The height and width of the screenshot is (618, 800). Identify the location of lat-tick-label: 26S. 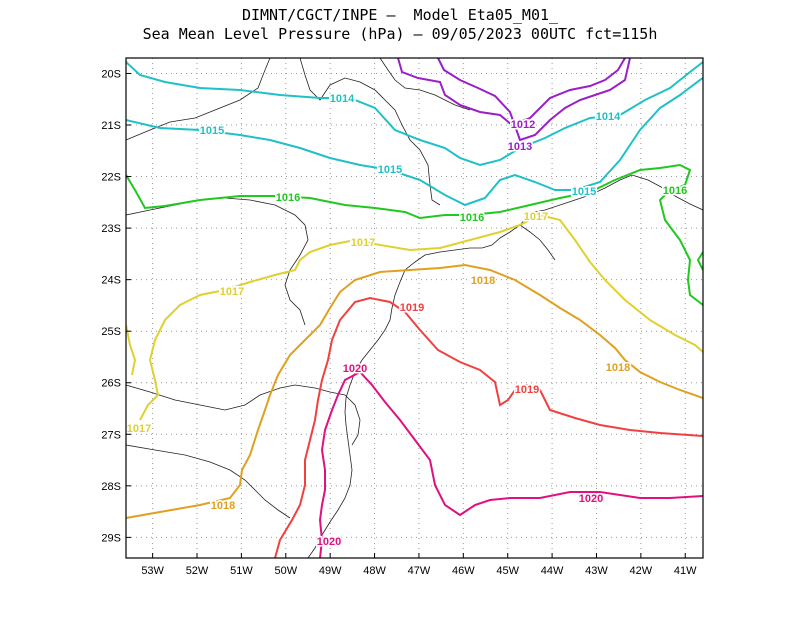
(111, 384).